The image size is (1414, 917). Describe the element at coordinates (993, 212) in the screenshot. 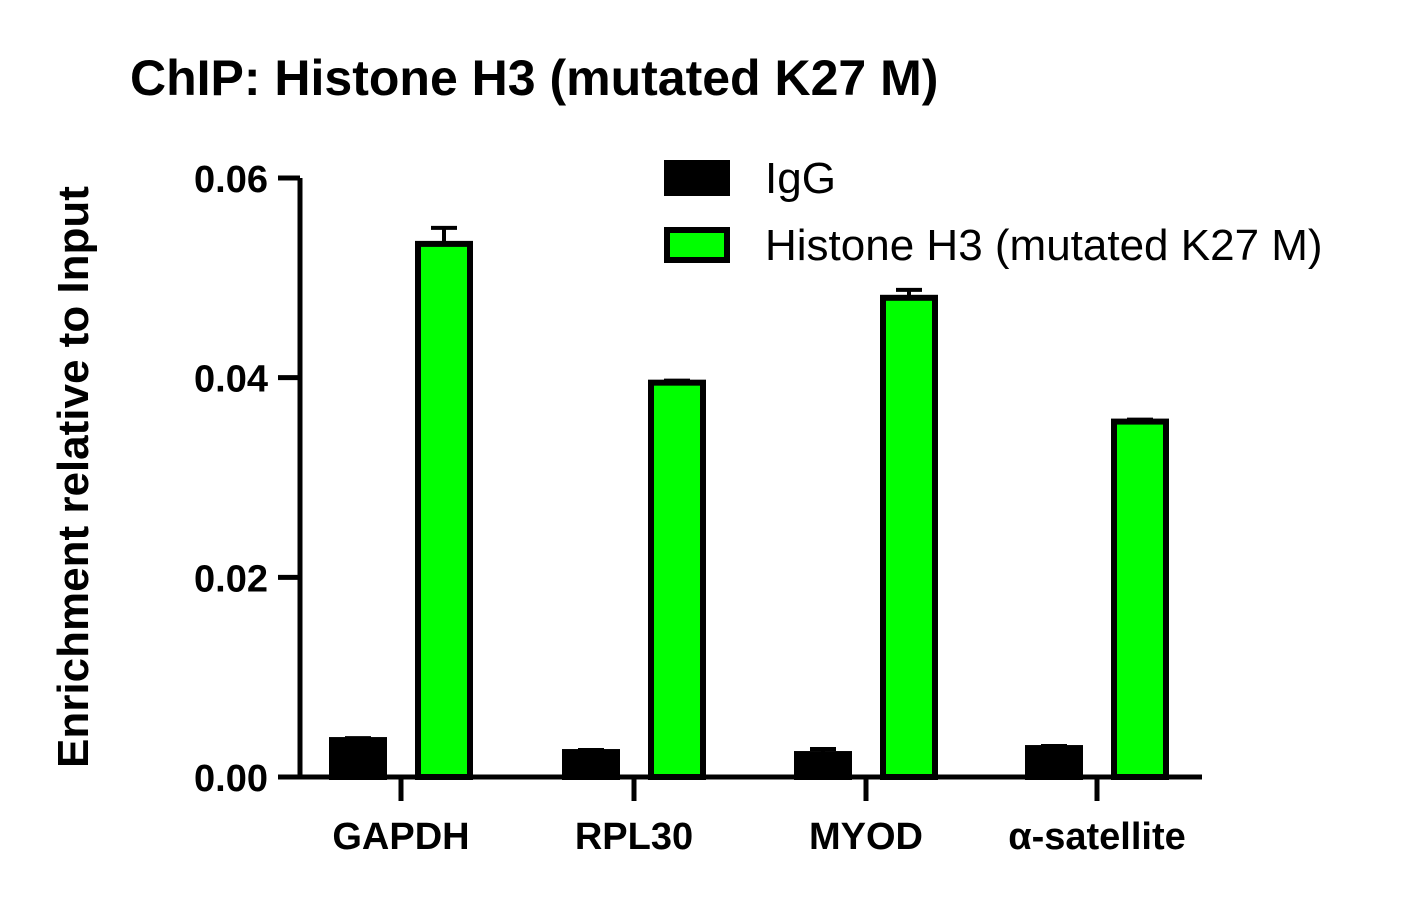

I see `legend: IgG Histone H3 (mutated K27 M)` at that location.